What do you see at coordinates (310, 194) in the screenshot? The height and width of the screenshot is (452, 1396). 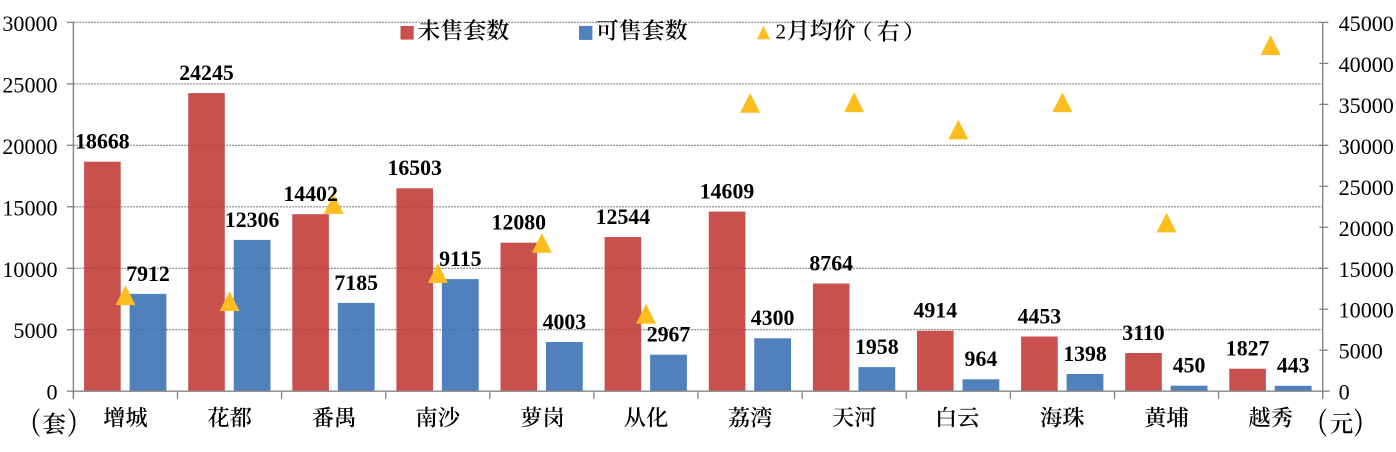 I see `svg-text: 14402` at bounding box center [310, 194].